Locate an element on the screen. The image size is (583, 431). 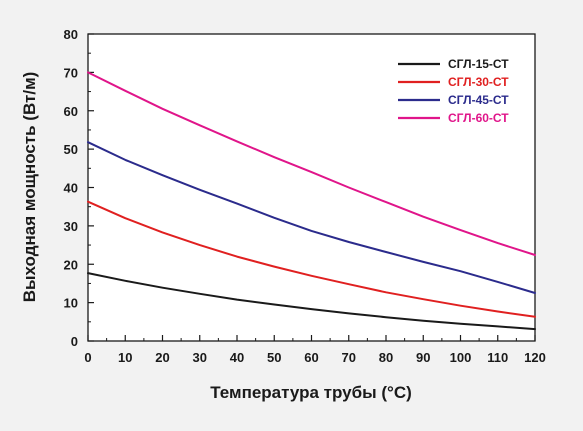
legend-label: СГЛ-45-СТ is located at coordinates (478, 100).